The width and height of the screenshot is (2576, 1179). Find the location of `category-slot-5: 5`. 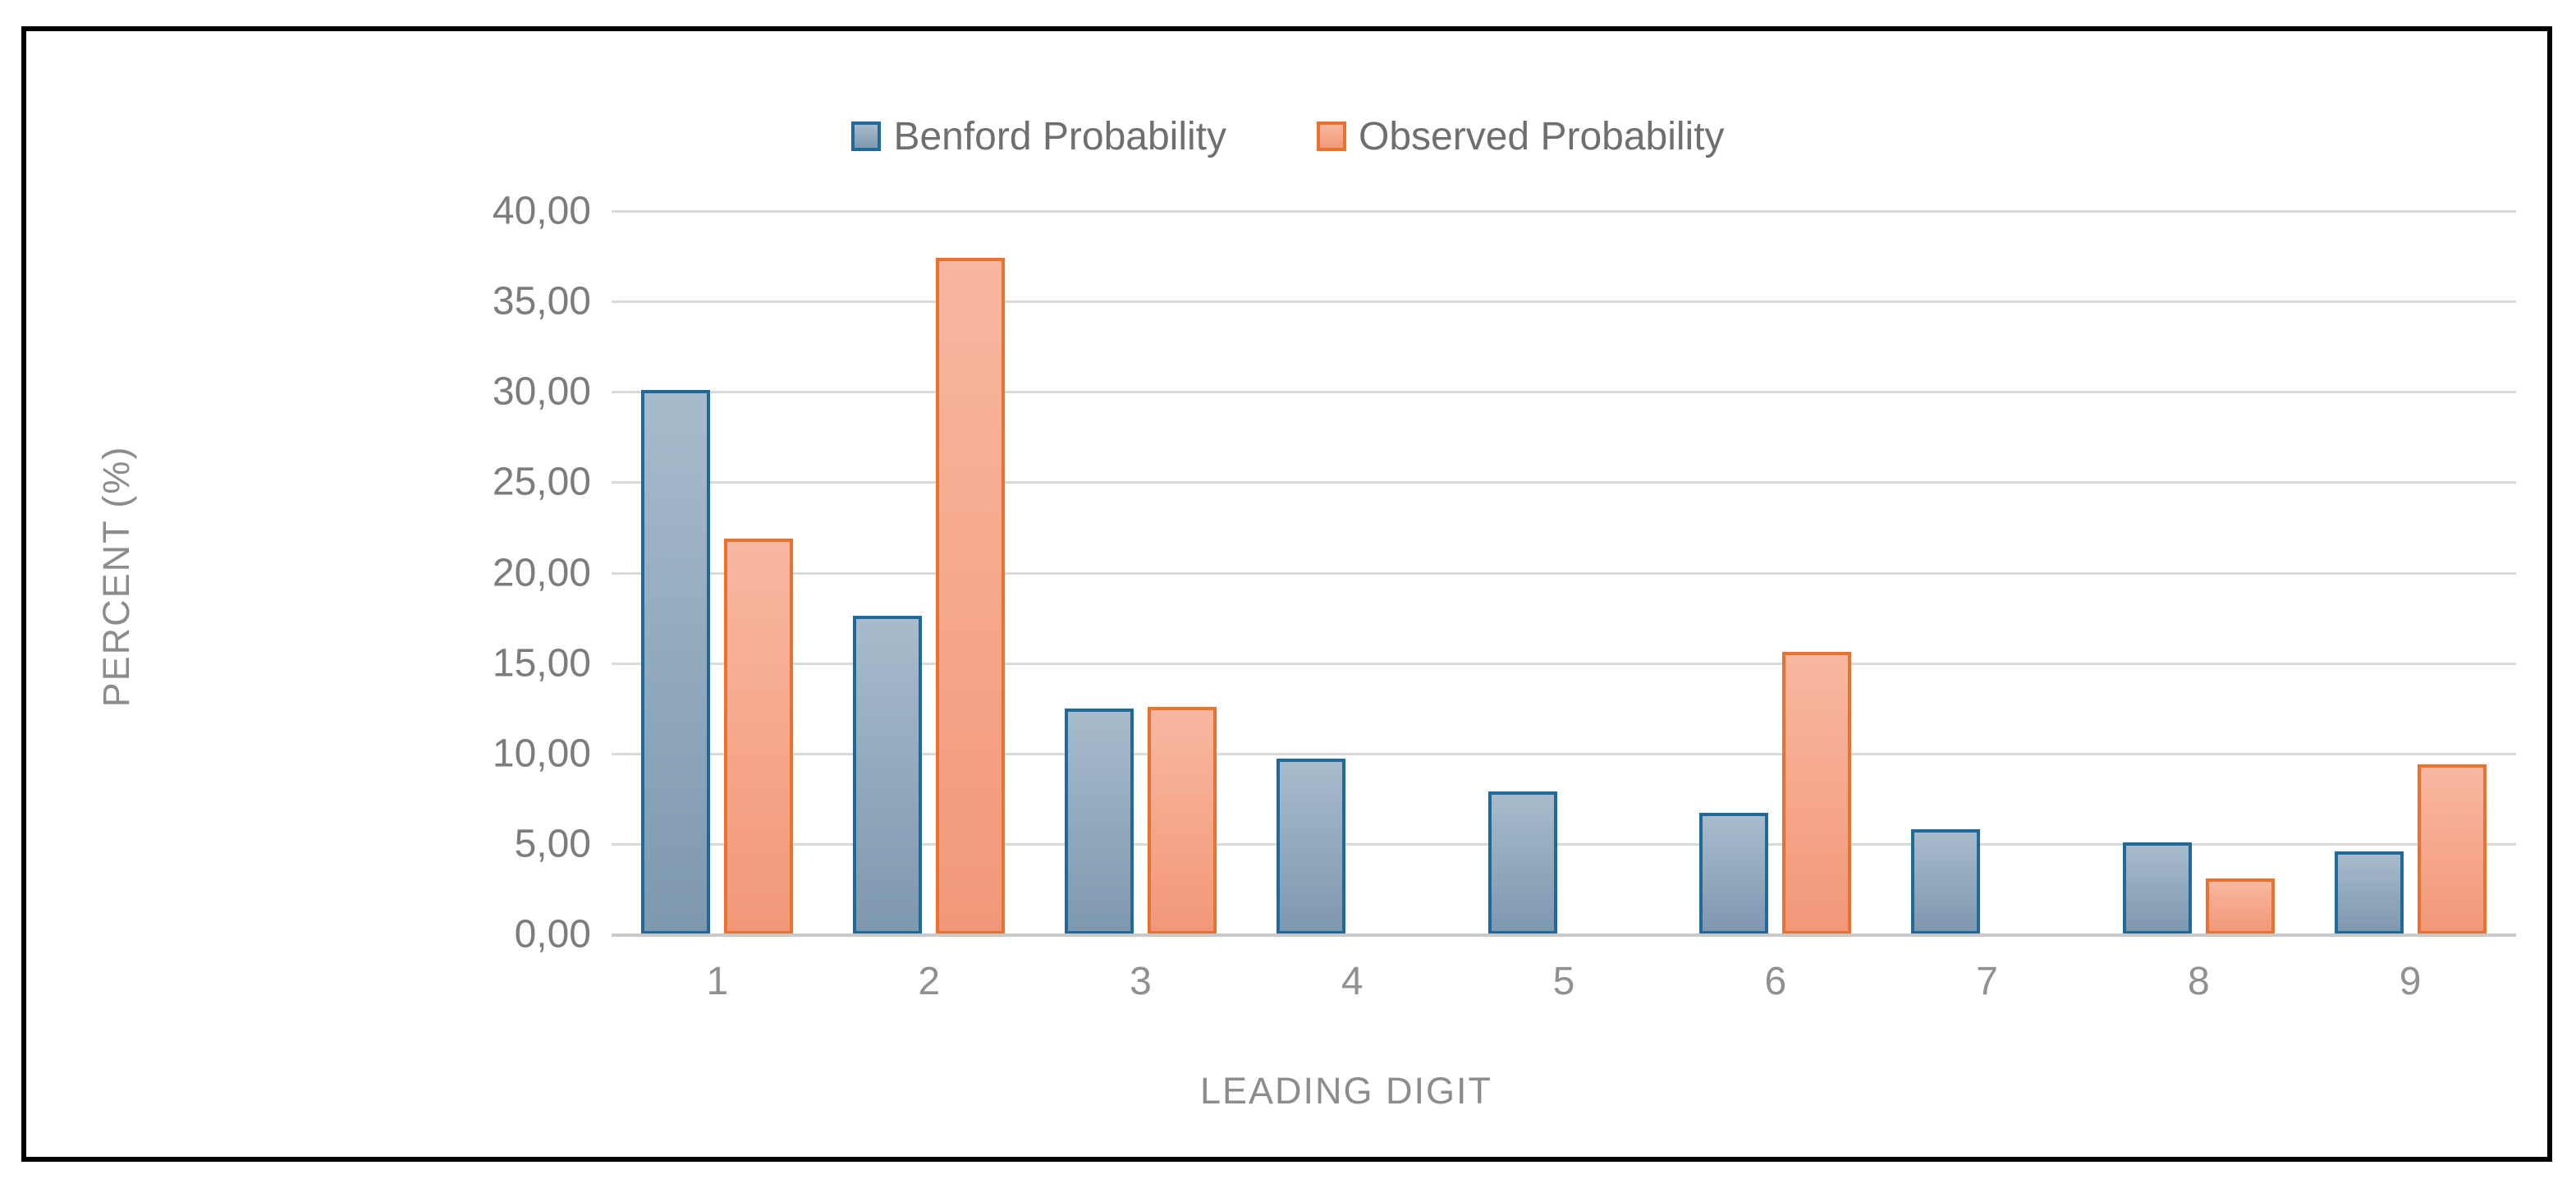

category-slot-5: 5 is located at coordinates (1564, 607).